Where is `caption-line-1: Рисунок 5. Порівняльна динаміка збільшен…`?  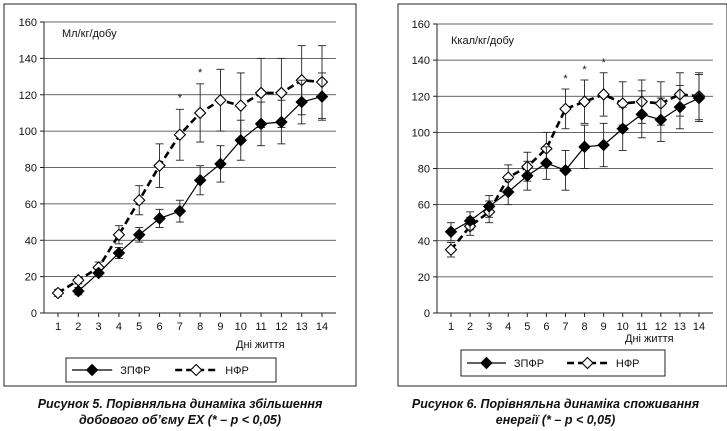 caption-line-1: Рисунок 5. Порівняльна динаміка збільшен… is located at coordinates (180, 404).